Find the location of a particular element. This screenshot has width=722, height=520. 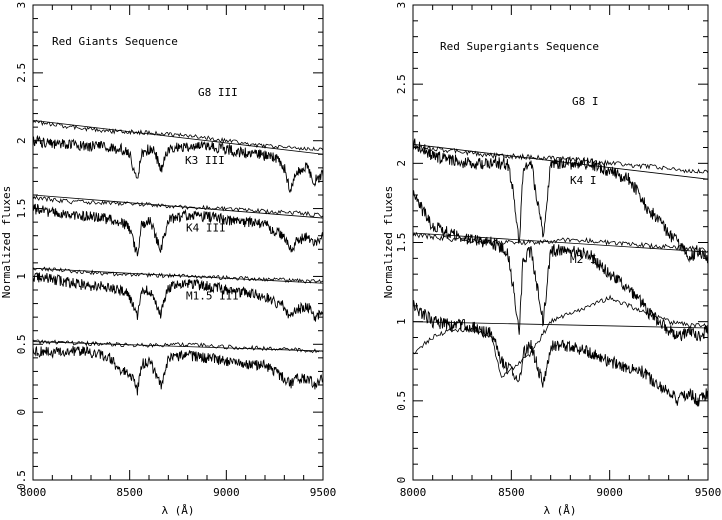

series-label: M2 I is located at coordinates (583, 259).